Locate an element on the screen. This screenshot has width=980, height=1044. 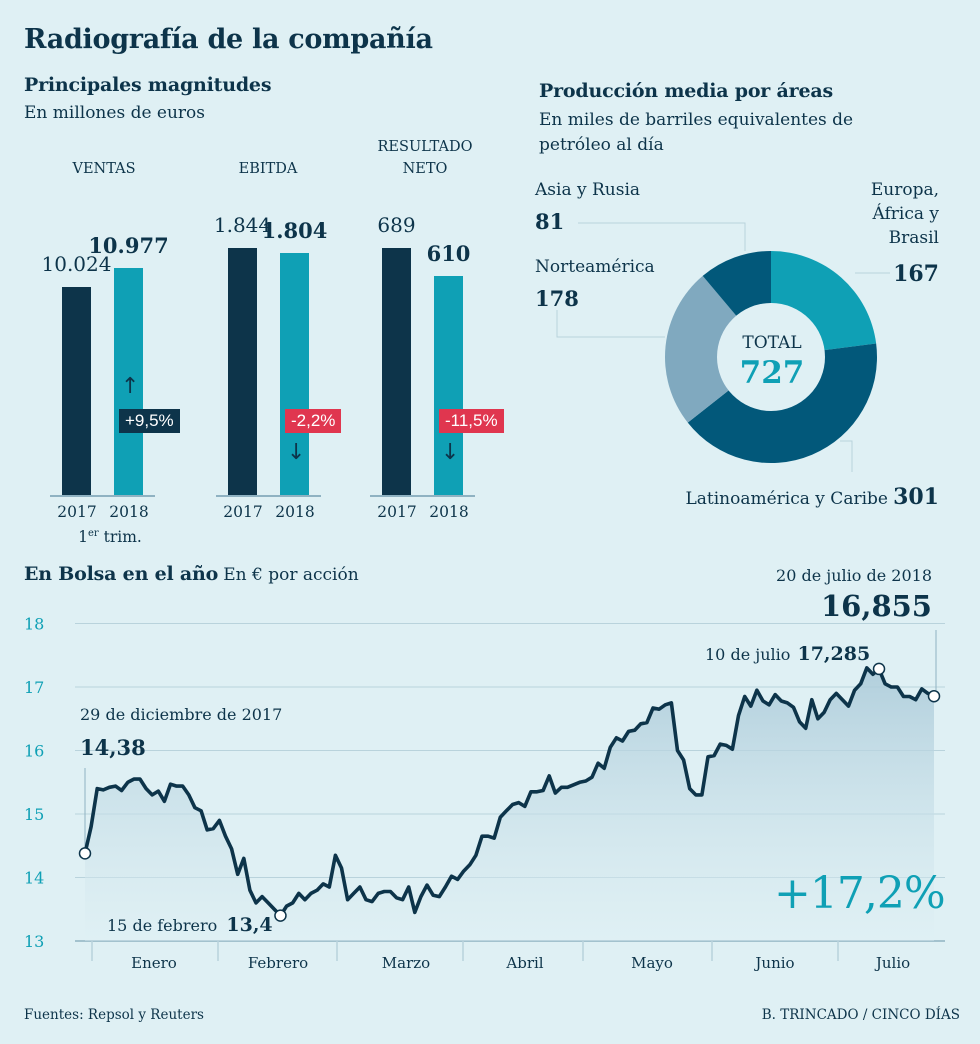
donut-hole is located at coordinates (771, 357).